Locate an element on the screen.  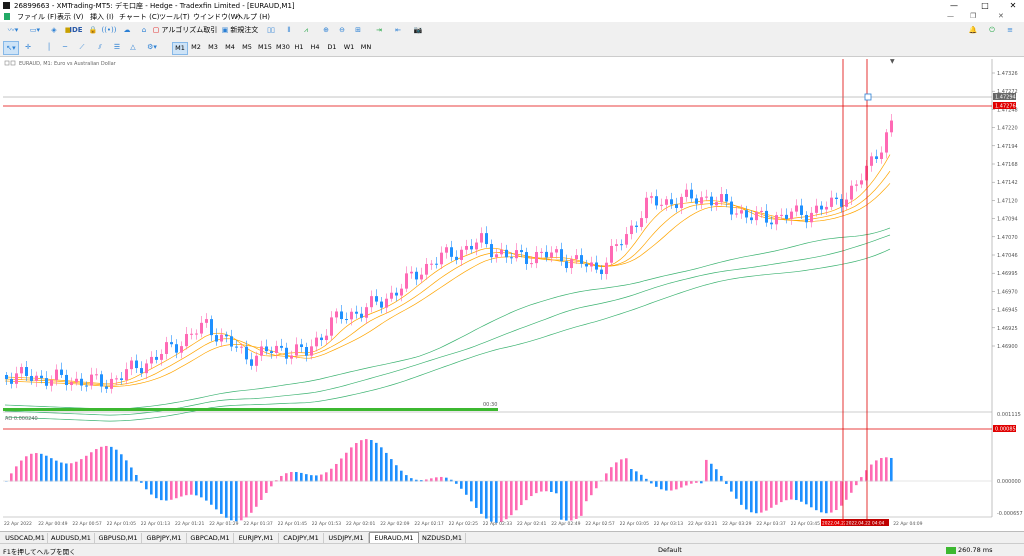
autoscroll-icon: ⇥ is located at coordinates (379, 30).